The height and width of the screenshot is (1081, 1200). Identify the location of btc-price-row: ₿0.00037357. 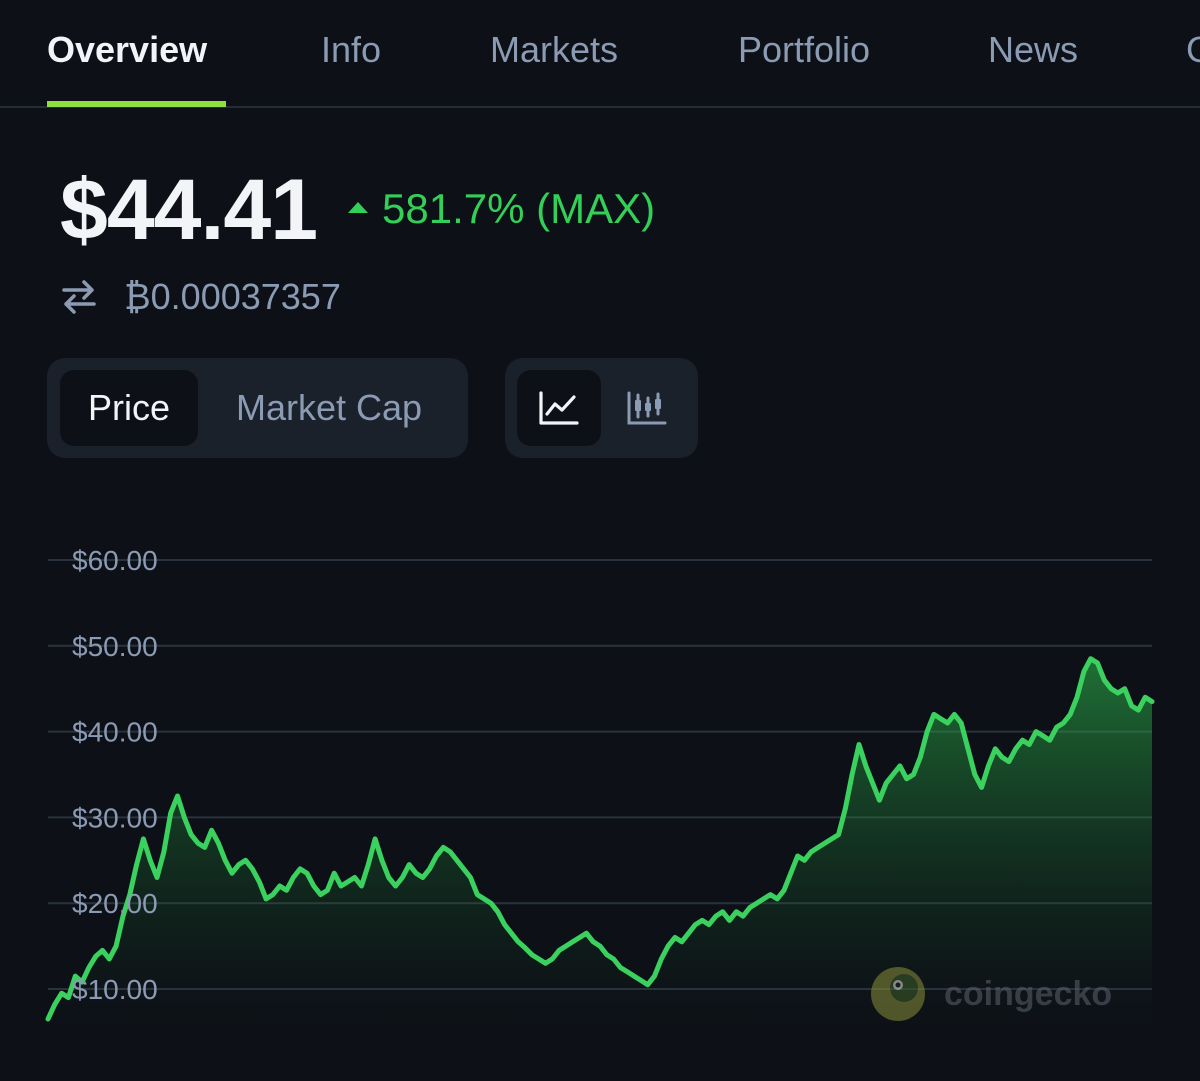
(200, 297).